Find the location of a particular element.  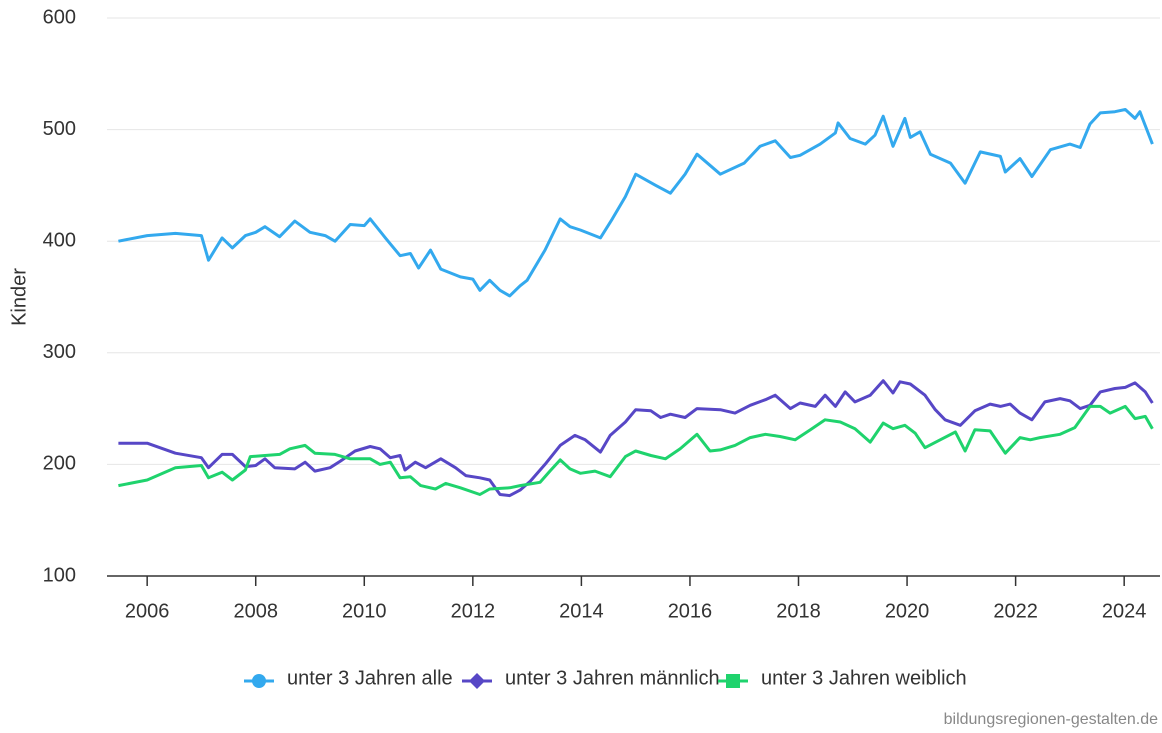

x-tick-label: 2014 is located at coordinates (581, 611).